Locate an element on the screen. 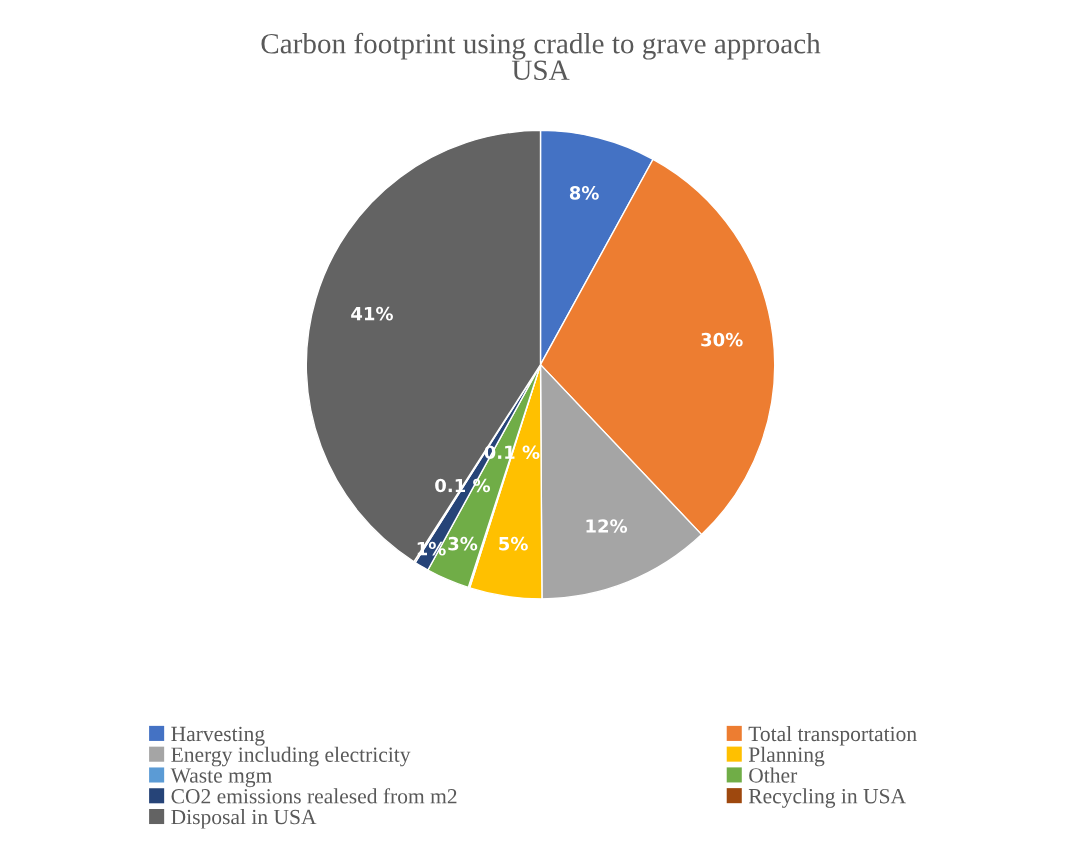  legend-label: CO2 emissions realesed from m2 is located at coordinates (314, 796).